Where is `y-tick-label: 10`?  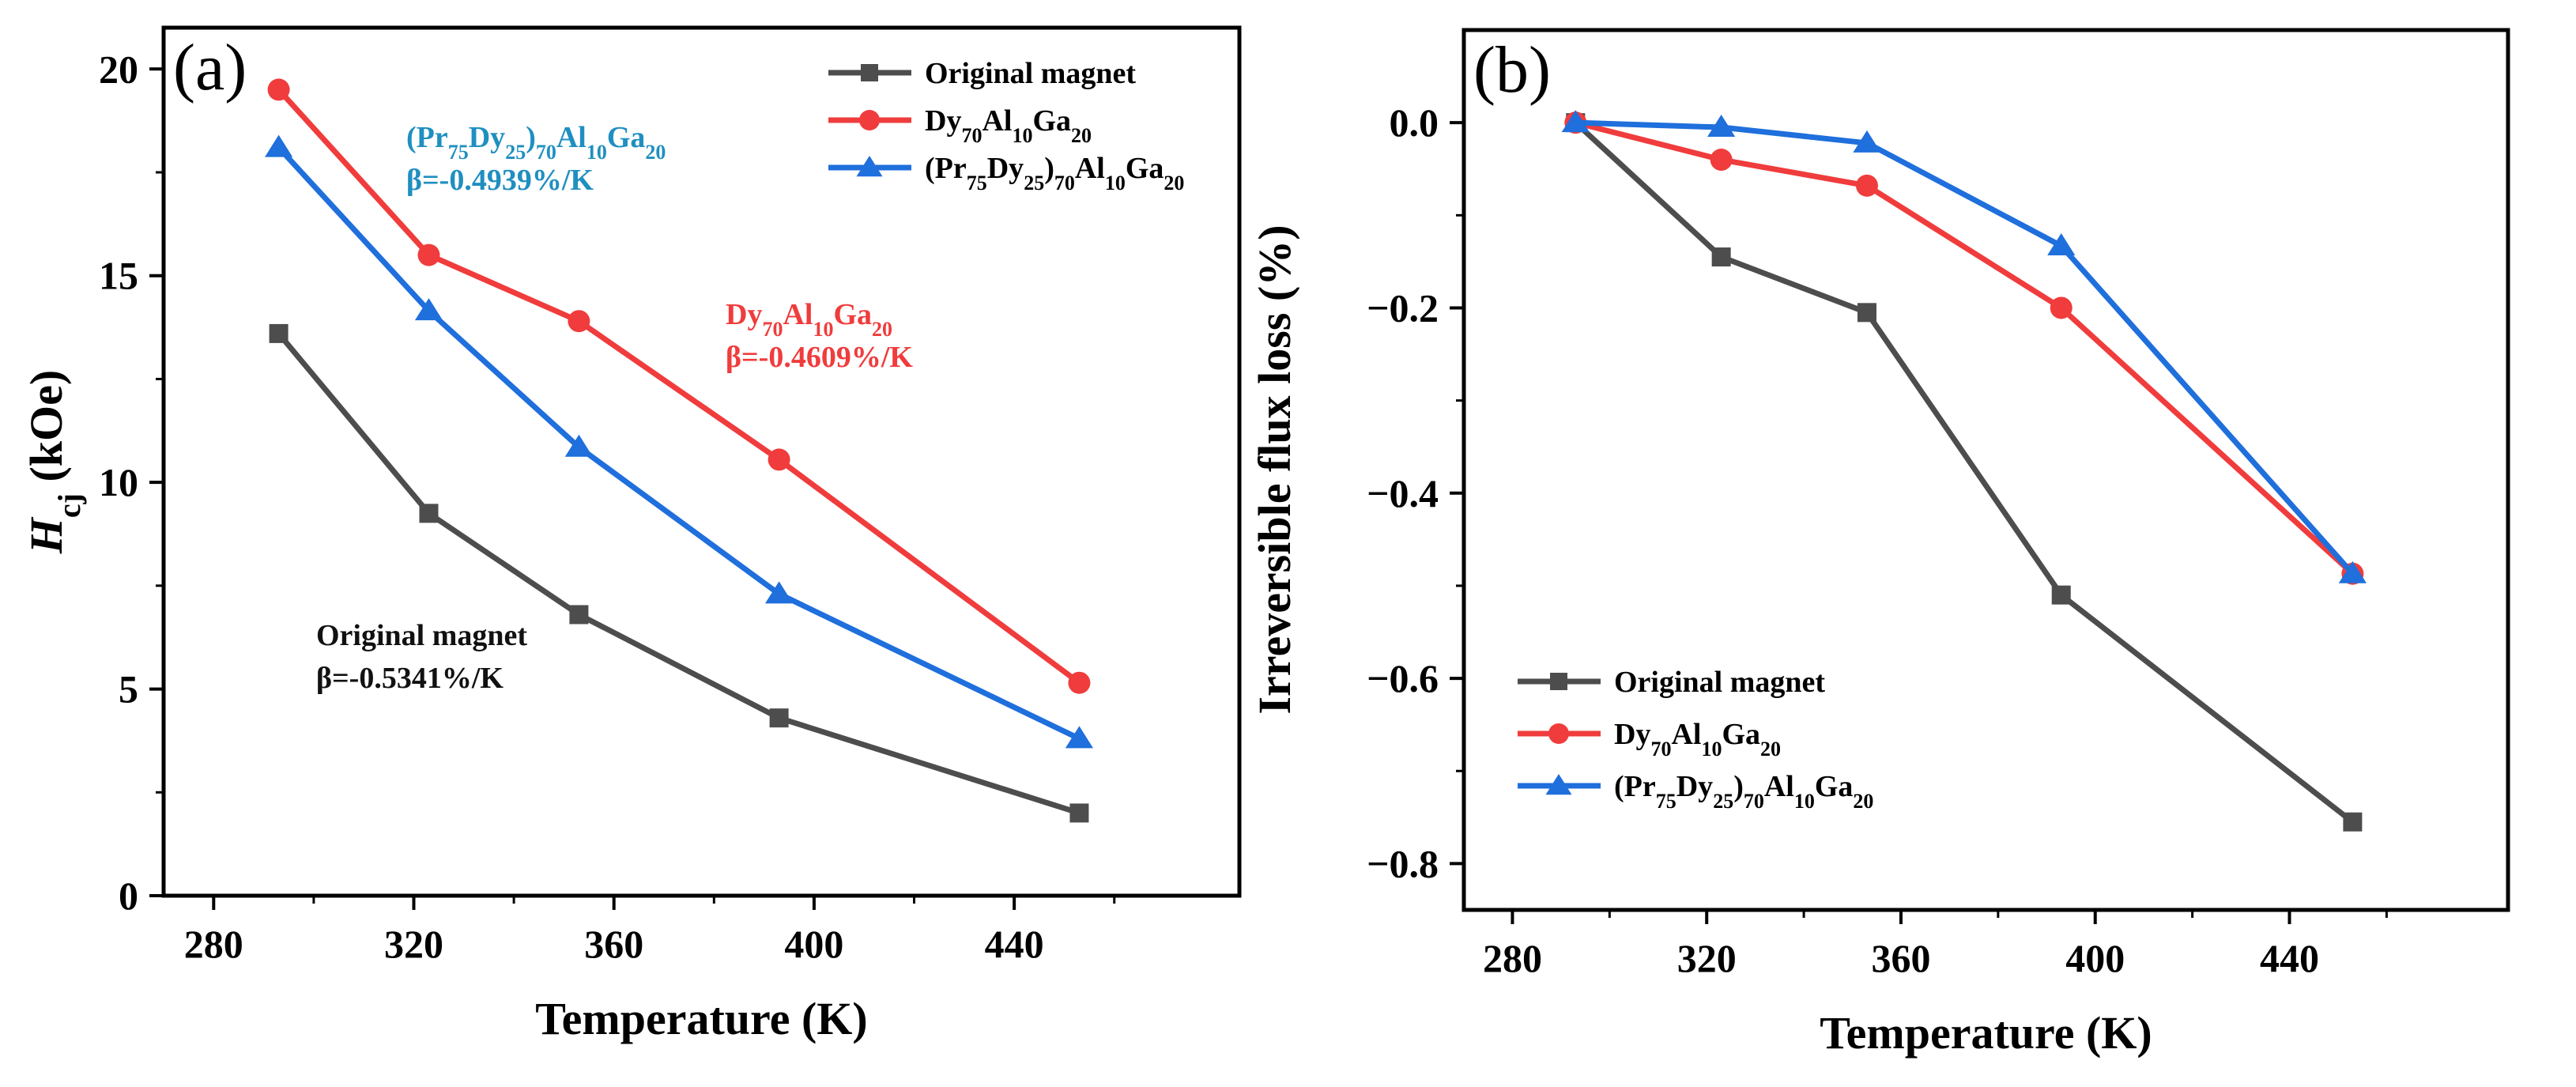
y-tick-label: 10 is located at coordinates (118, 482).